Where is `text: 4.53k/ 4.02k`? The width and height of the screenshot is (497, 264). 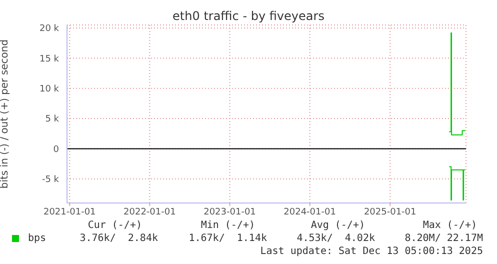 text: 4.53k/ 4.02k is located at coordinates (335, 238).